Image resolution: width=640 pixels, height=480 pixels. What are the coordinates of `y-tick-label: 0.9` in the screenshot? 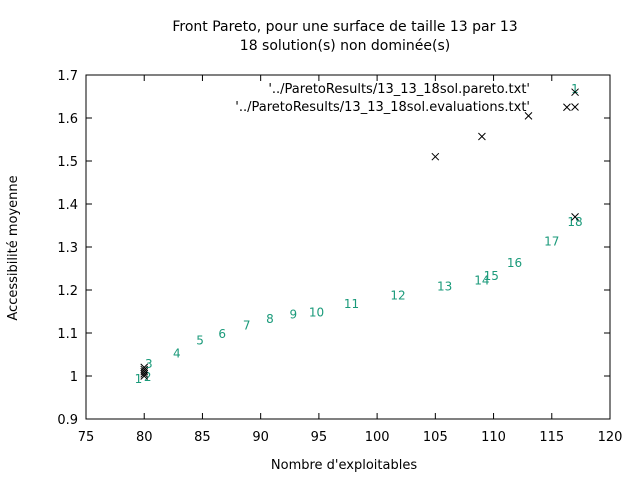 It's located at (67, 420).